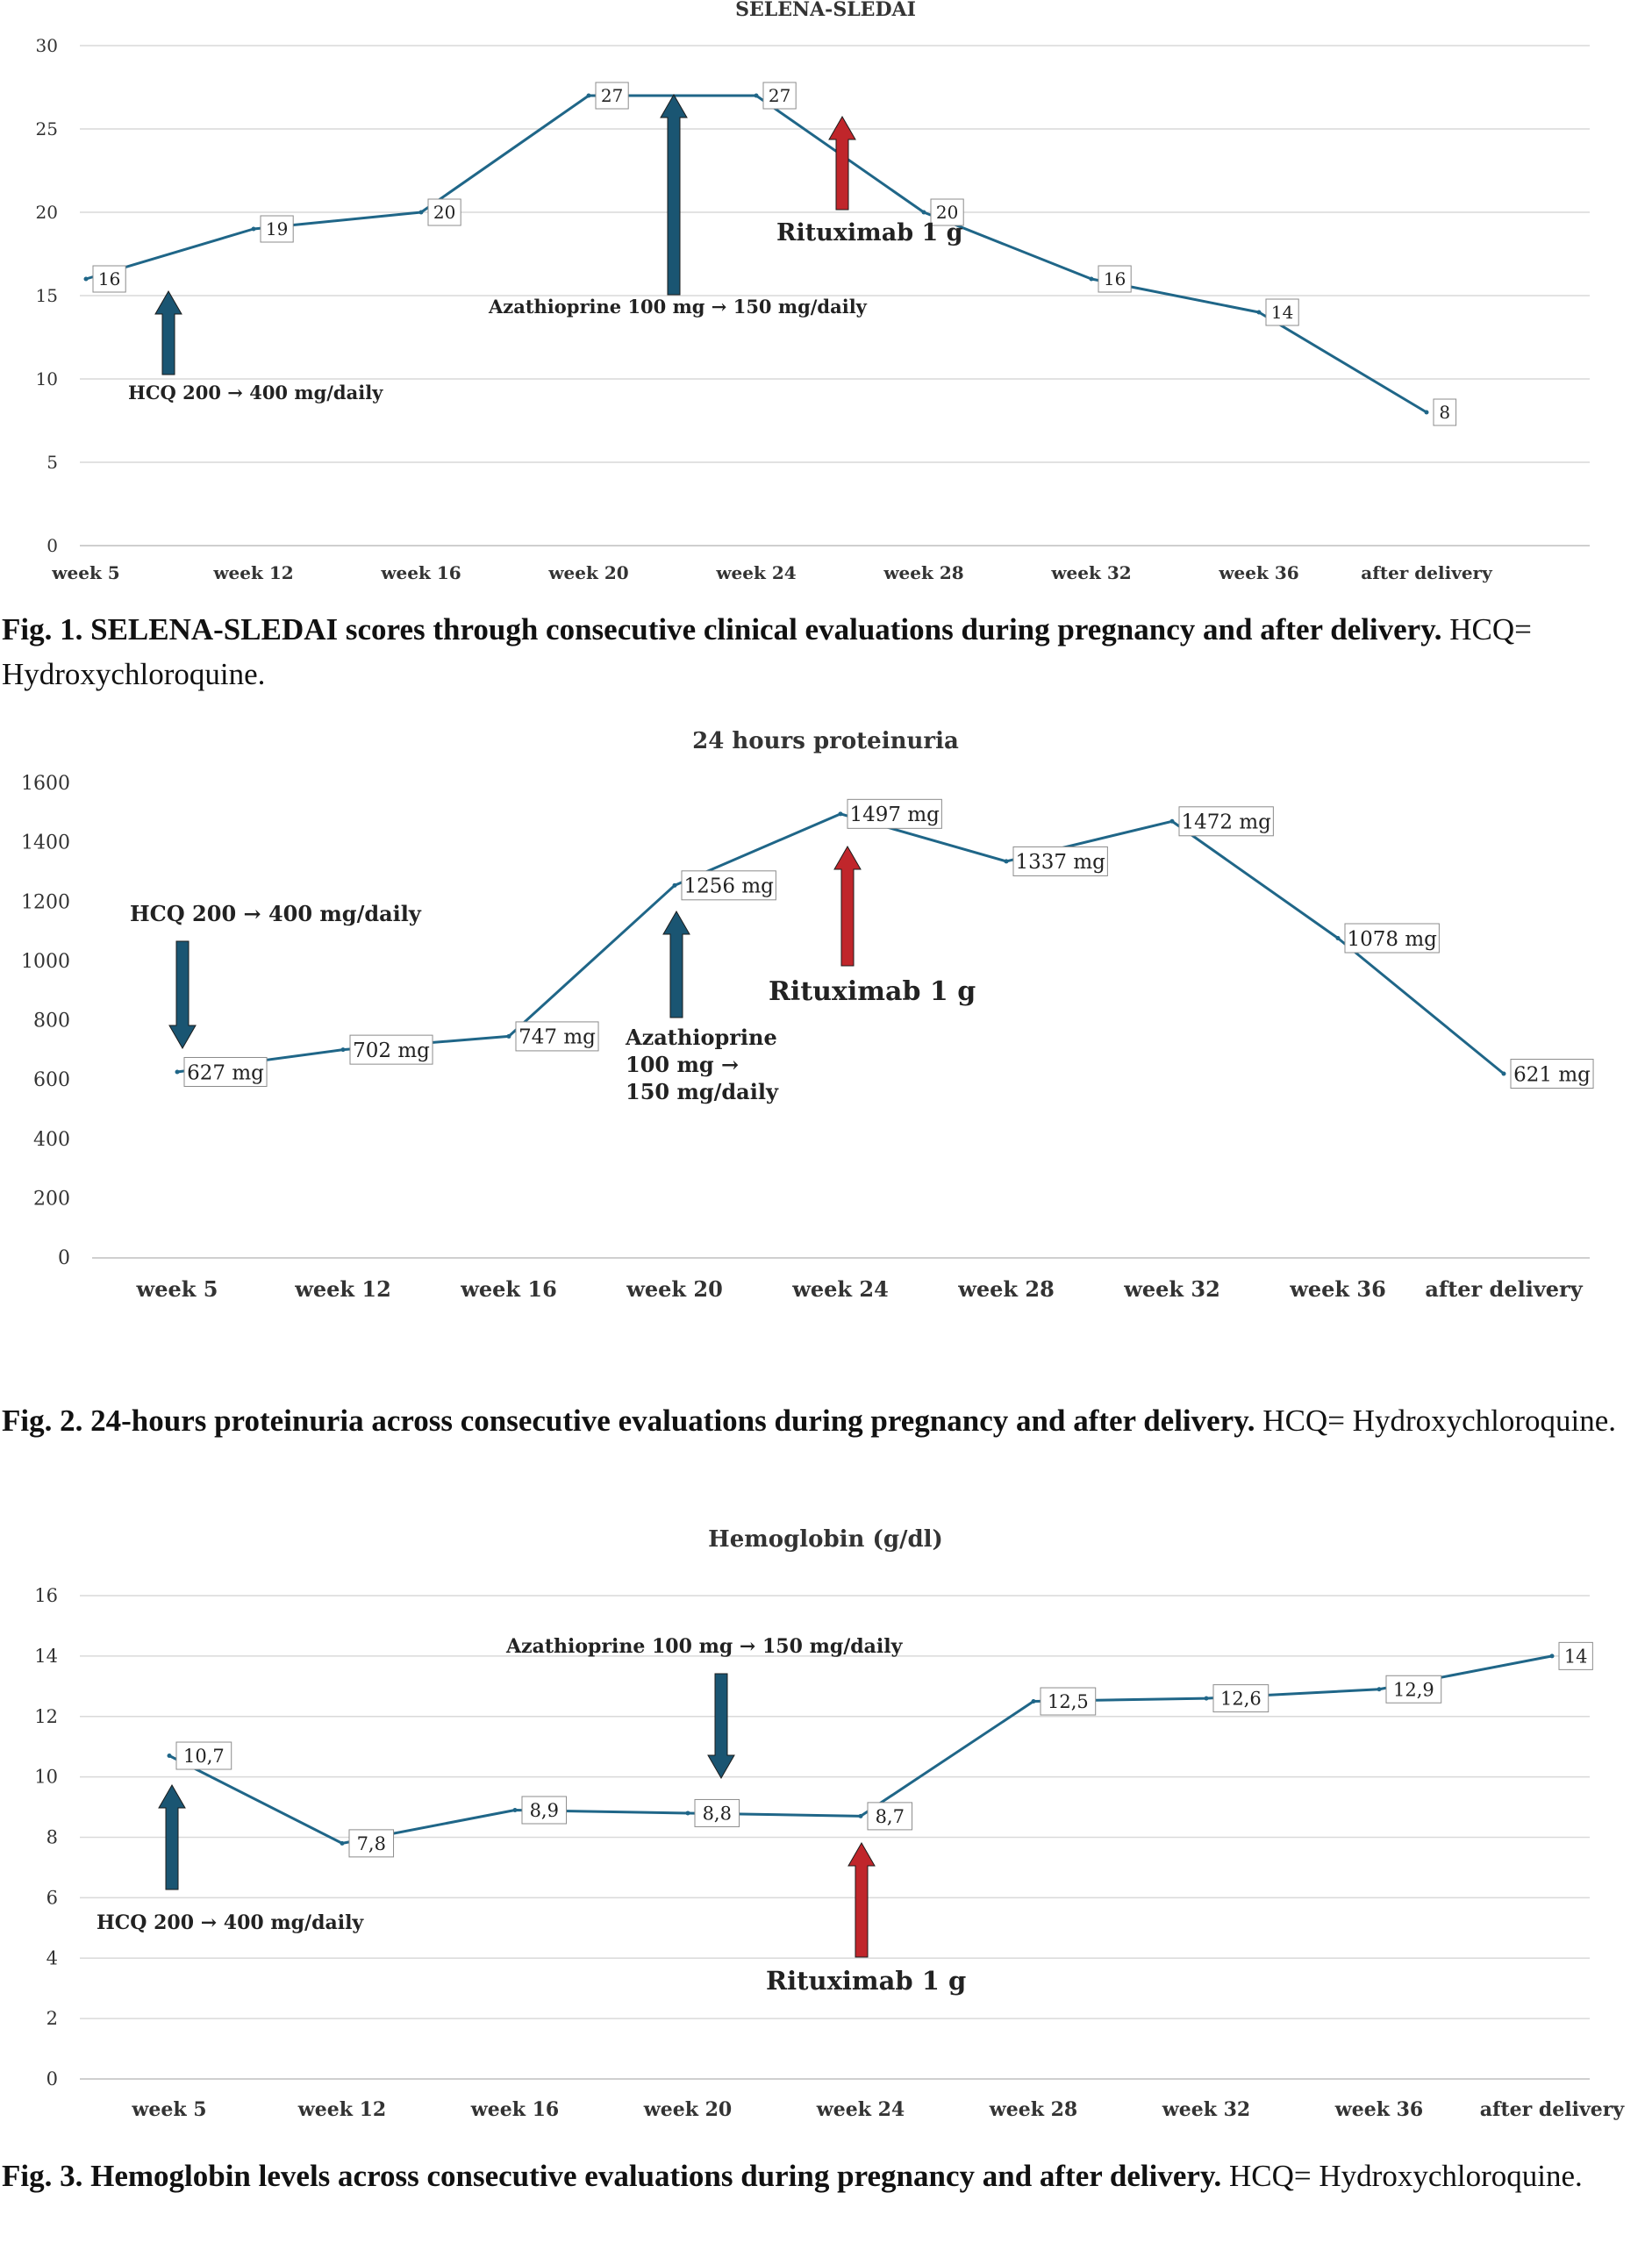 The height and width of the screenshot is (2243, 1652). I want to click on y-tick-label: 2, so click(52, 2018).